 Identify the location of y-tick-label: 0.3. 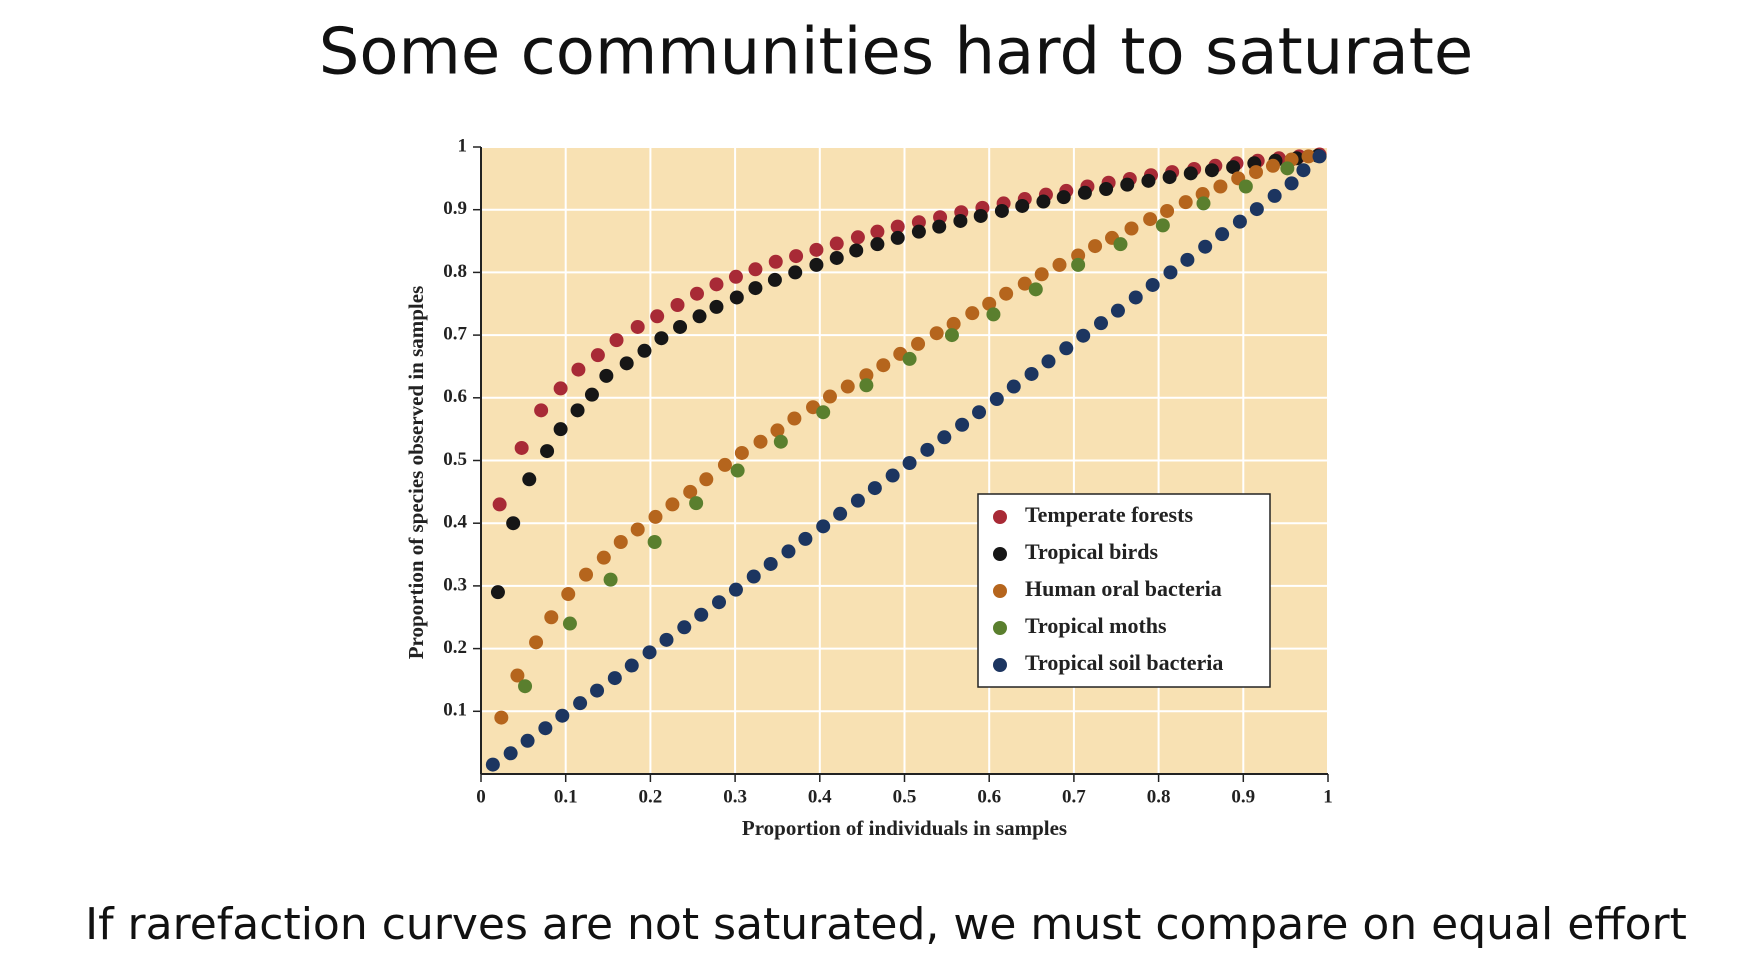
(455, 584).